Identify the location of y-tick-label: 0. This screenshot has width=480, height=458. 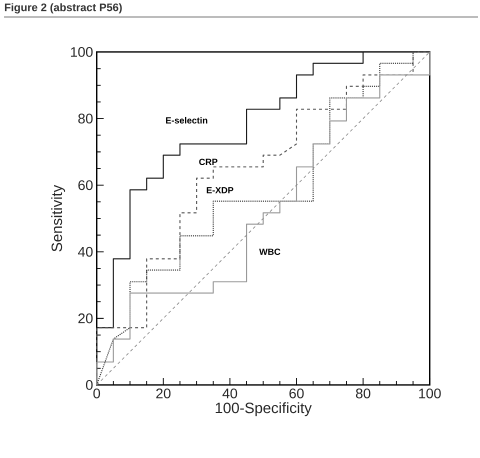
(89, 385).